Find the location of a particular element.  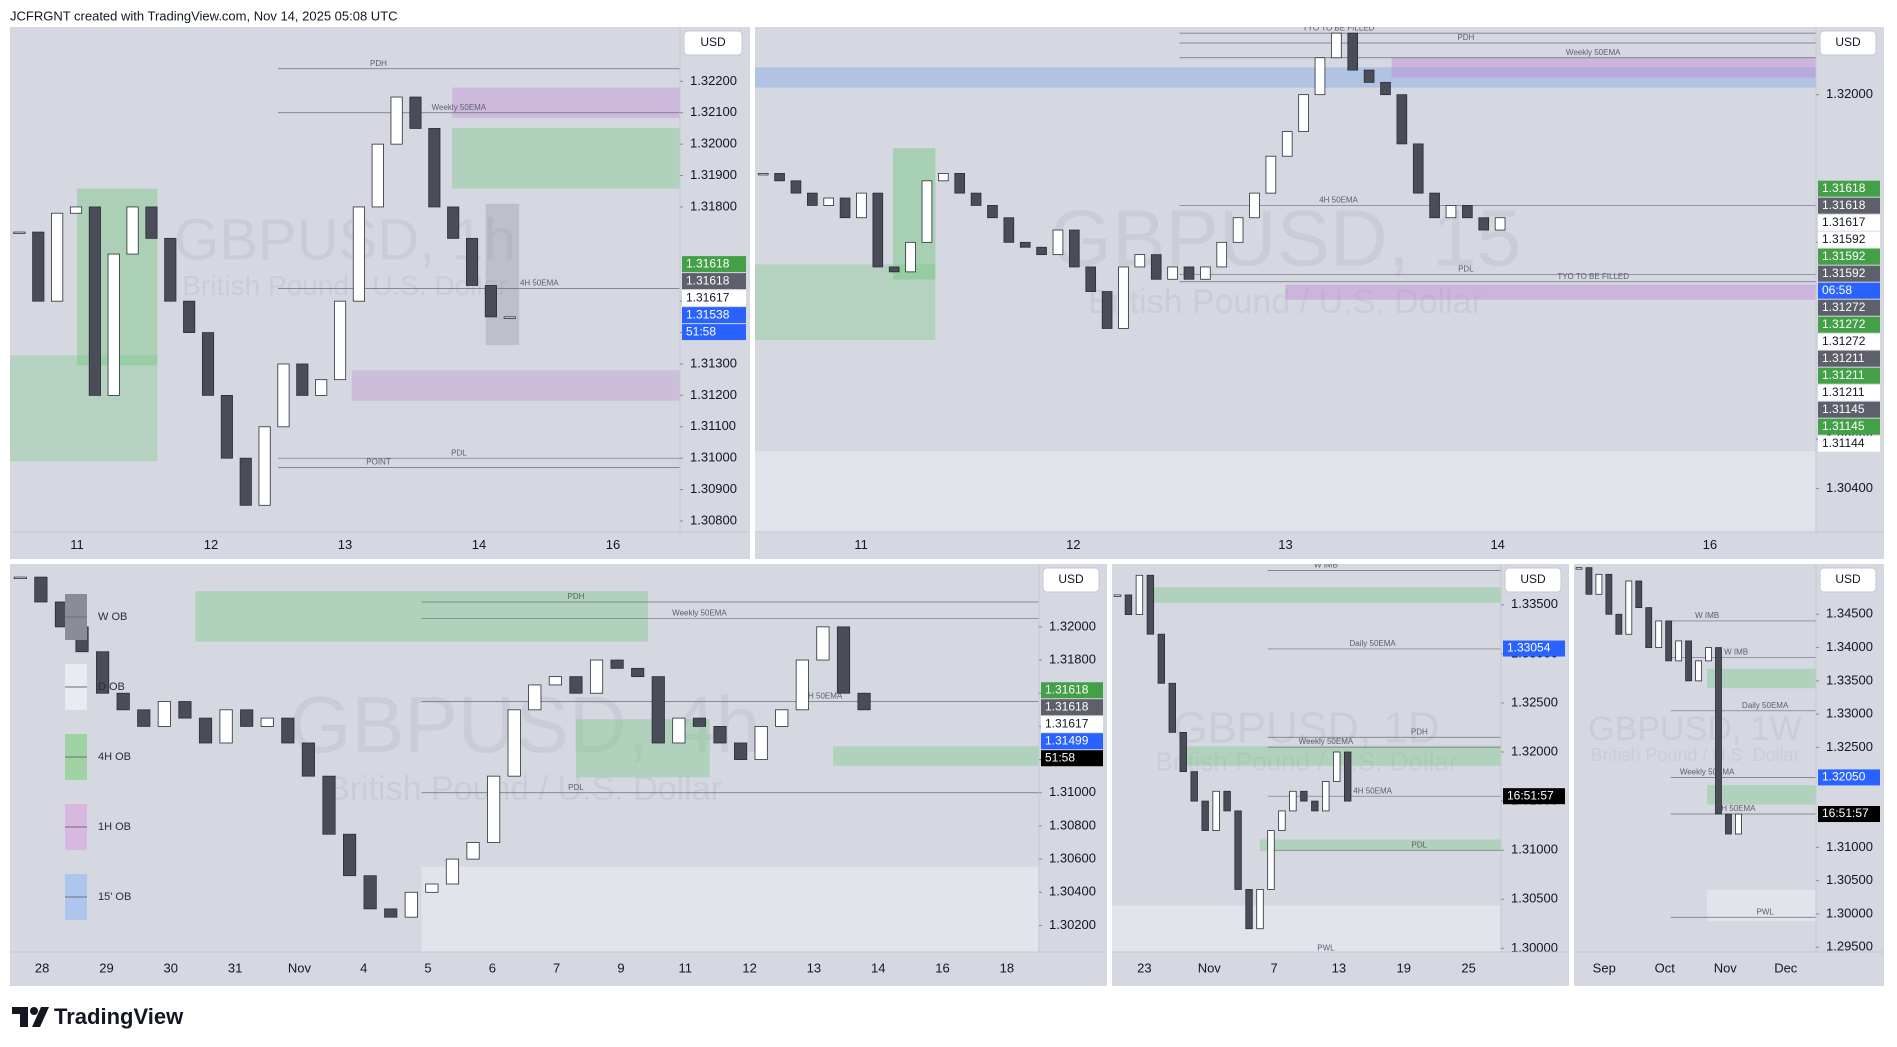

x-tick-label: 11 is located at coordinates (861, 544).